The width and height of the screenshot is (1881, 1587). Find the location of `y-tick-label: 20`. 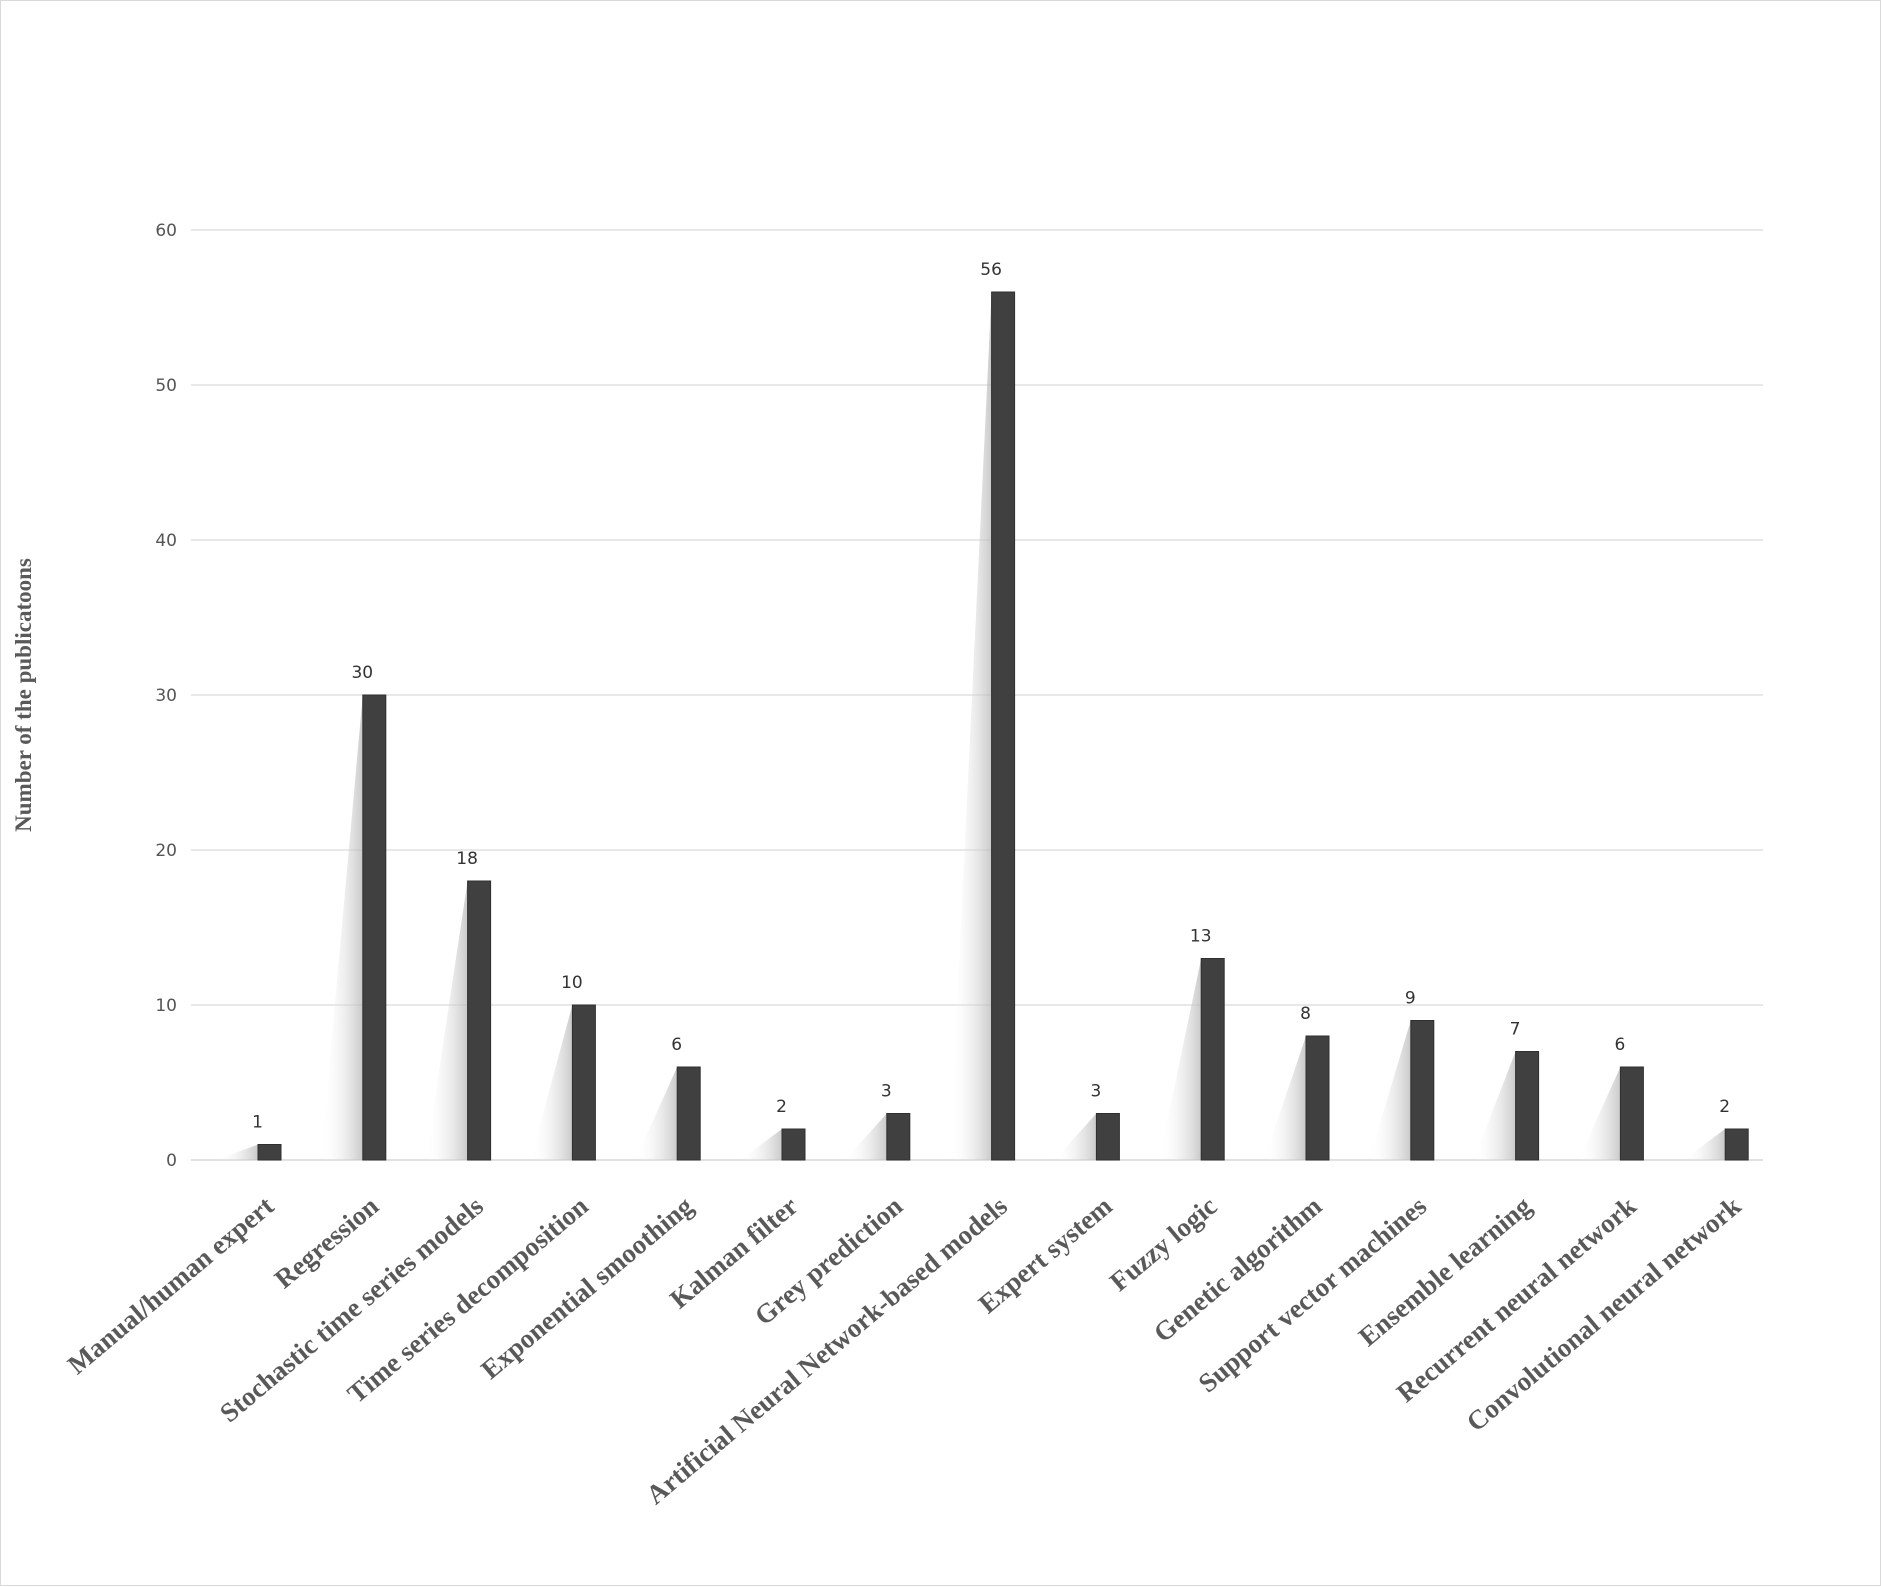

y-tick-label: 20 is located at coordinates (166, 851).